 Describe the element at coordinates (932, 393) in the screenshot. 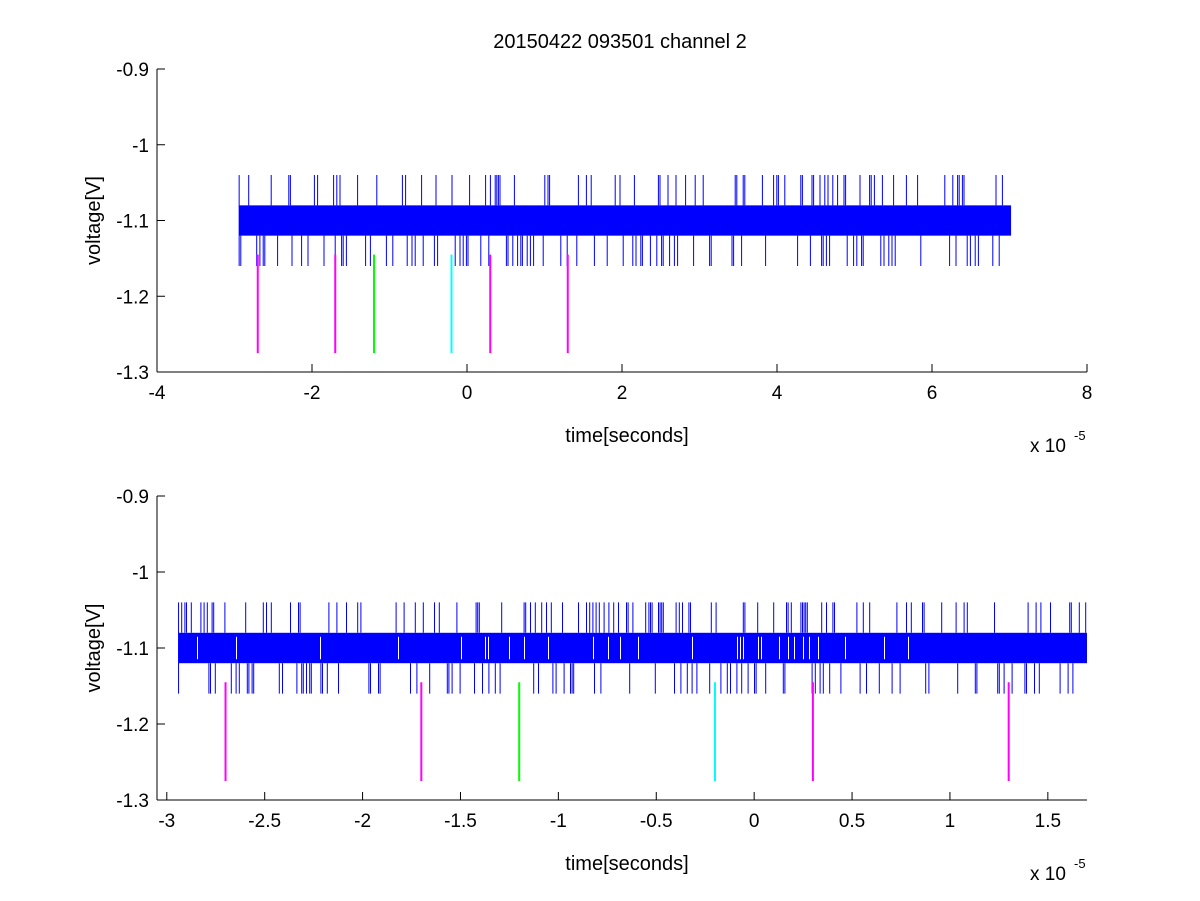

I see `x-tick-label: 6` at that location.